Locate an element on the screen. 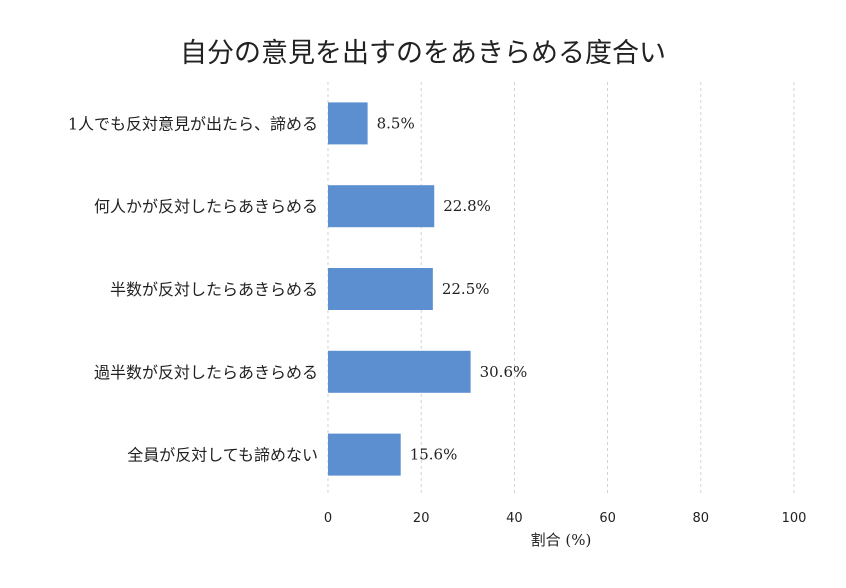 Image resolution: width=846 pixels, height=588 pixels. value-label-2: 22.5% is located at coordinates (466, 289).